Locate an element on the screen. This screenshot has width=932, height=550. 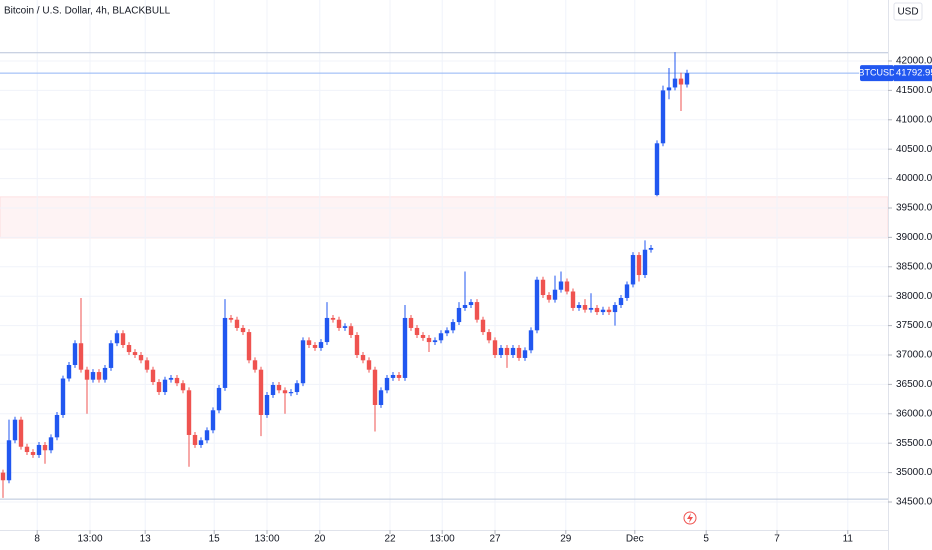
x-tick-label: 22 is located at coordinates (390, 539).